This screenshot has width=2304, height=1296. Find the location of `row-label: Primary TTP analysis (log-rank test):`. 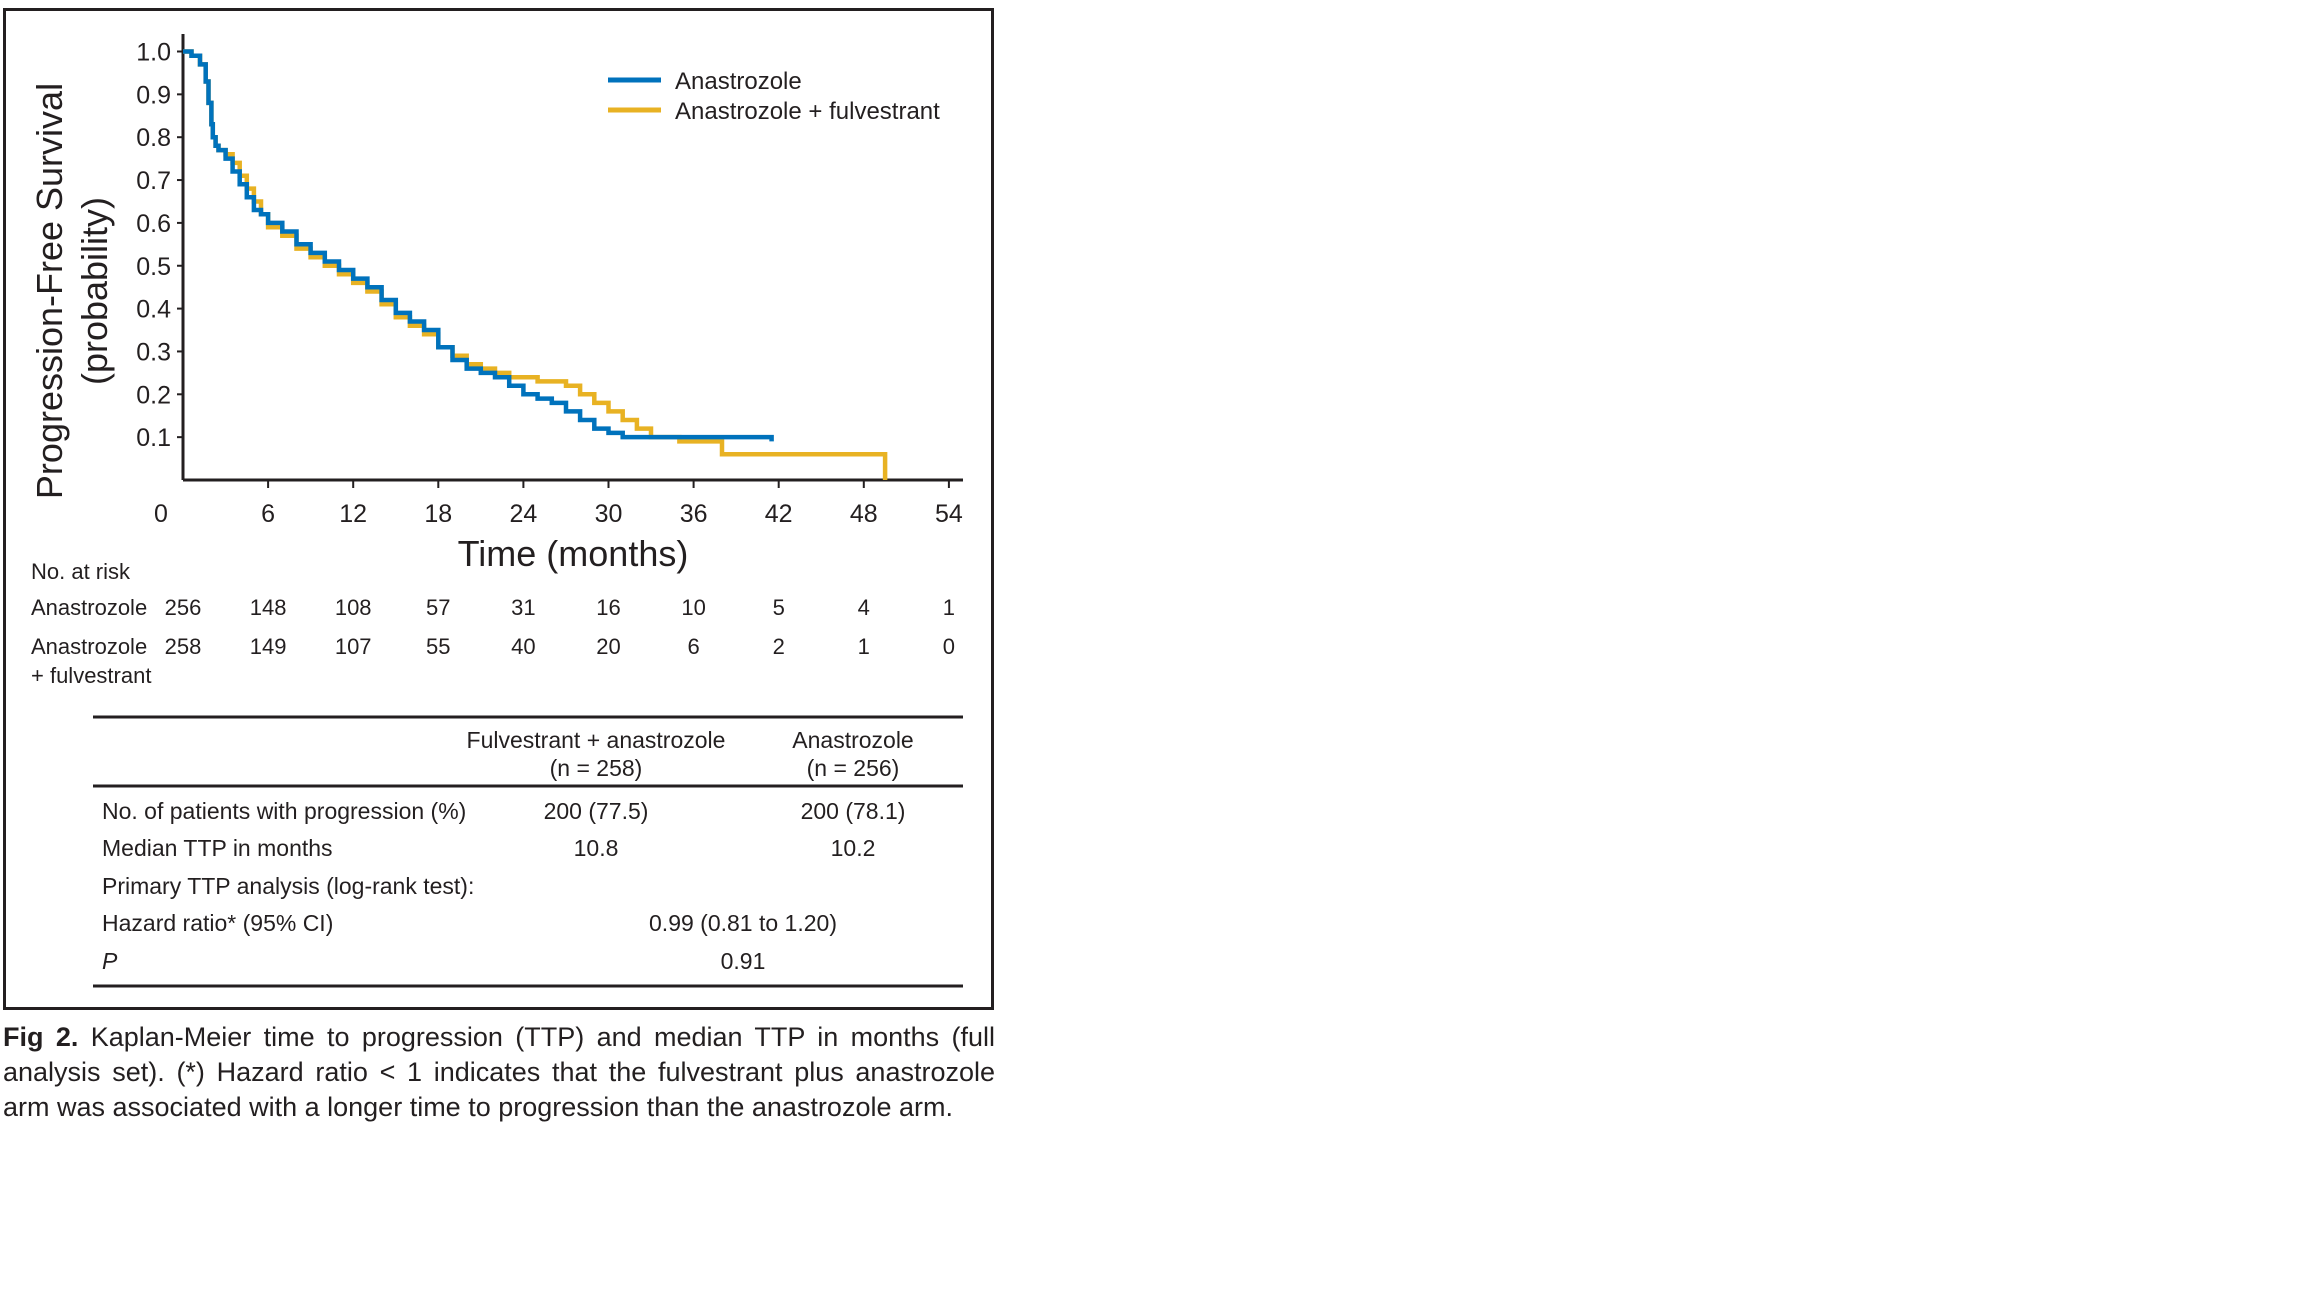

row-label: Primary TTP analysis (log-rank test): is located at coordinates (288, 886).